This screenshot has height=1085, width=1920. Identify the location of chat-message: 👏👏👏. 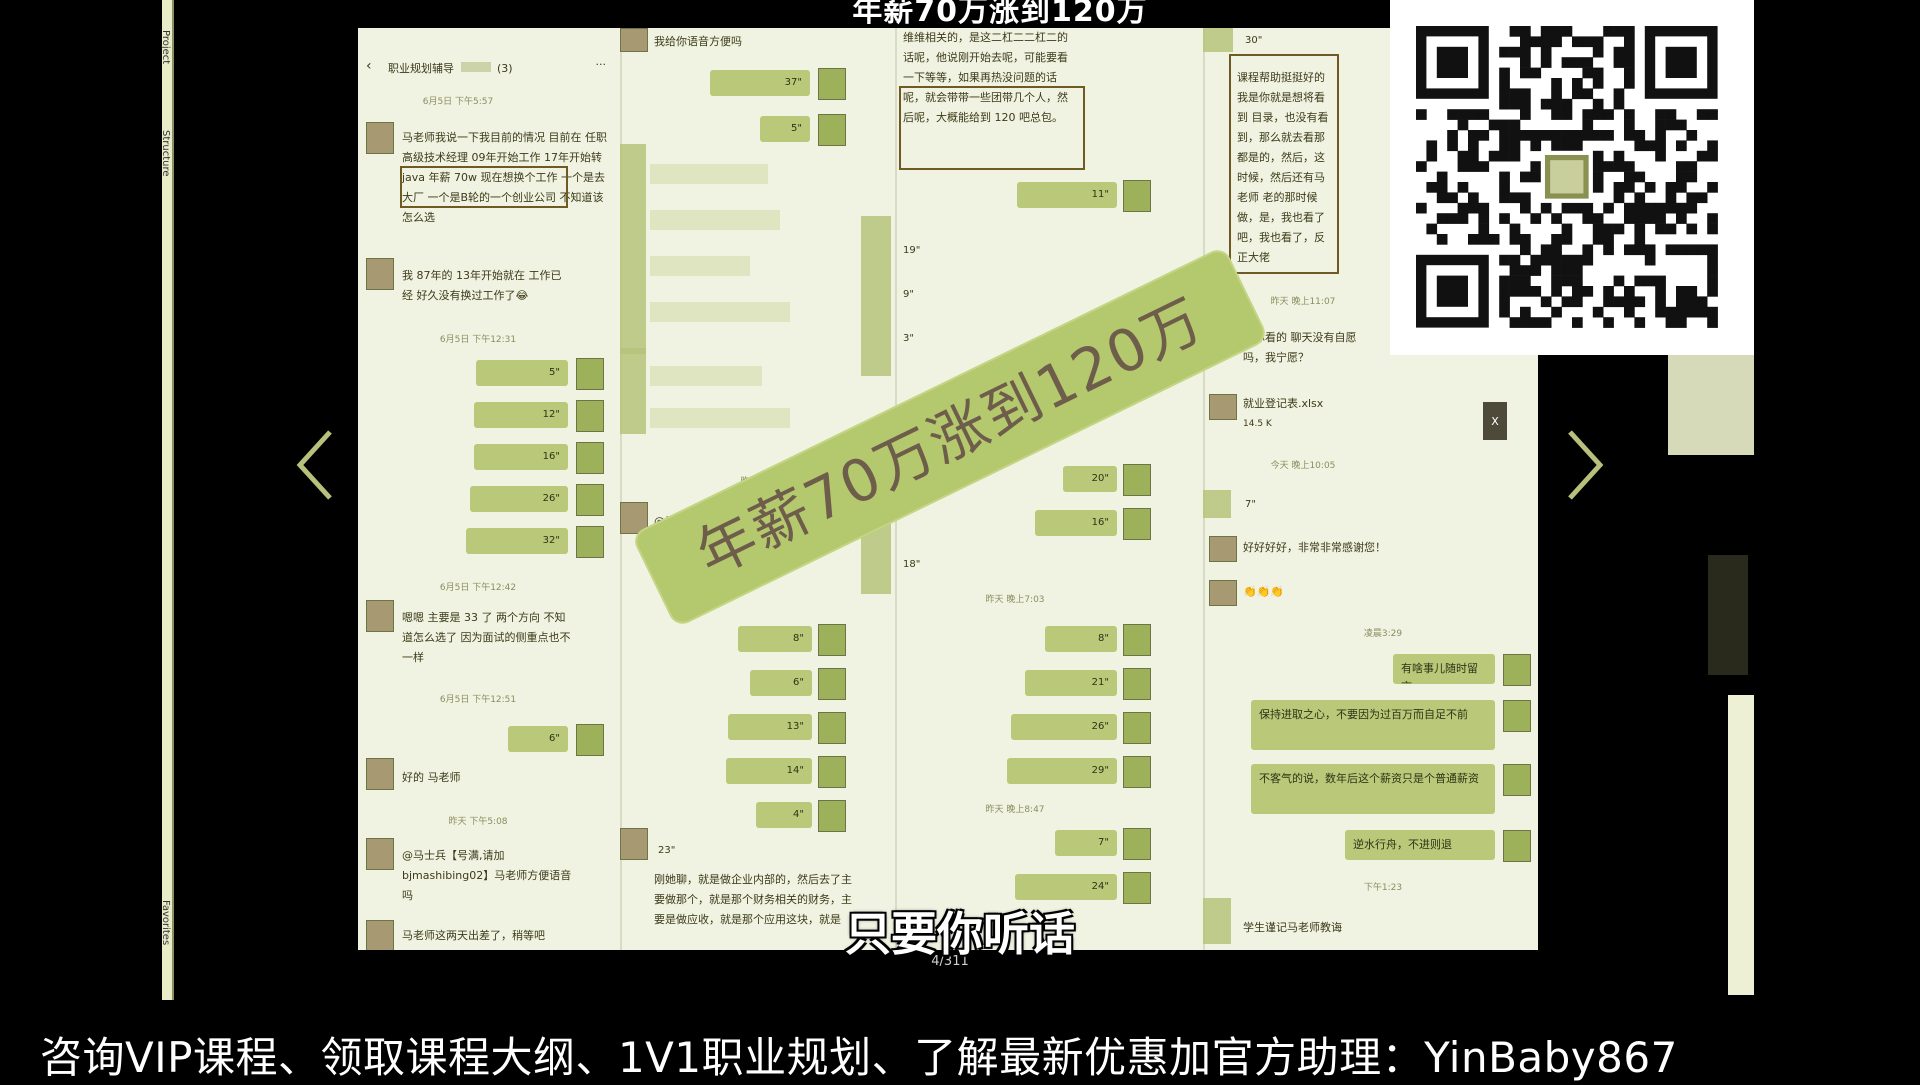
(1264, 591).